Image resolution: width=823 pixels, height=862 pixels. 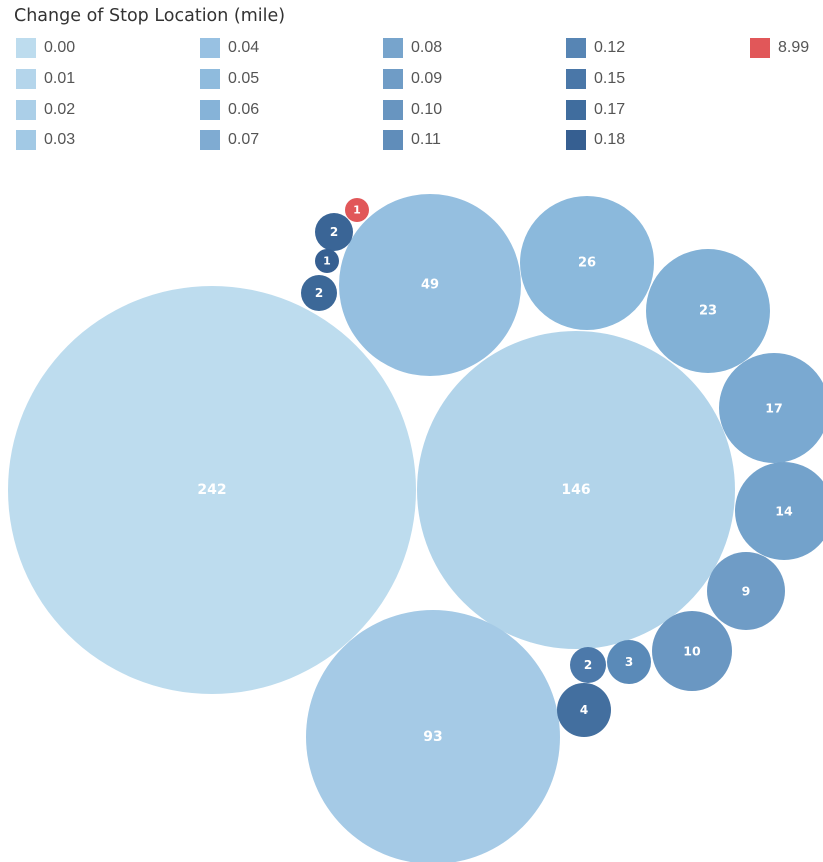 I want to click on bubble-value-label: 23, so click(x=708, y=311).